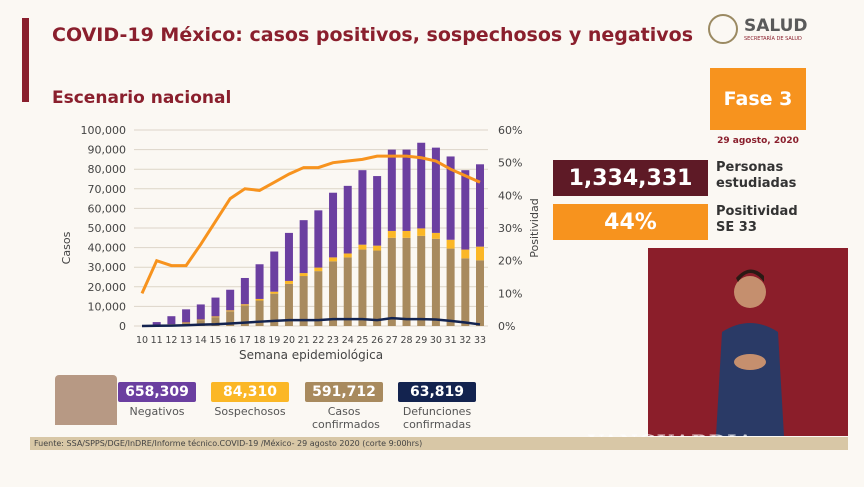  What do you see at coordinates (260, 340) in the screenshot?
I see `x-tick-label: 18` at bounding box center [260, 340].